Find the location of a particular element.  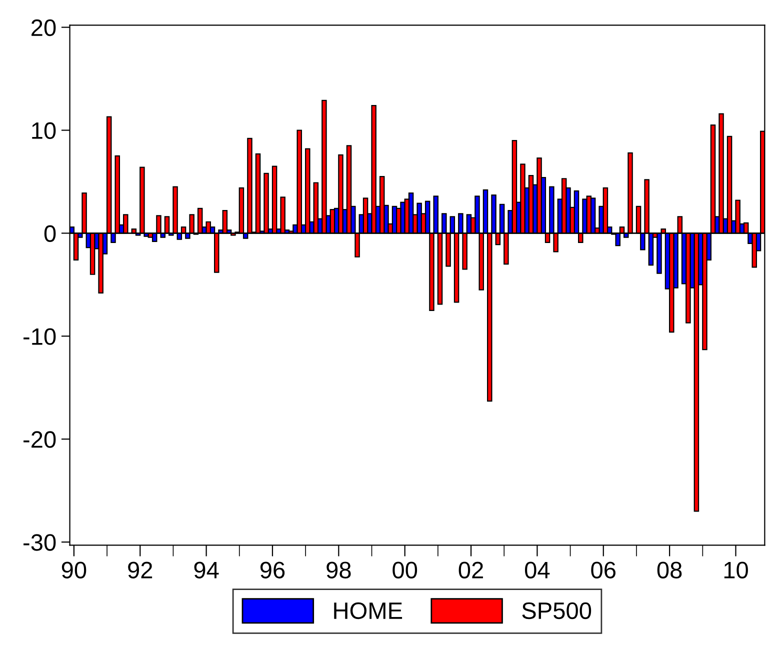

legend-label: HOME is located at coordinates (368, 611).